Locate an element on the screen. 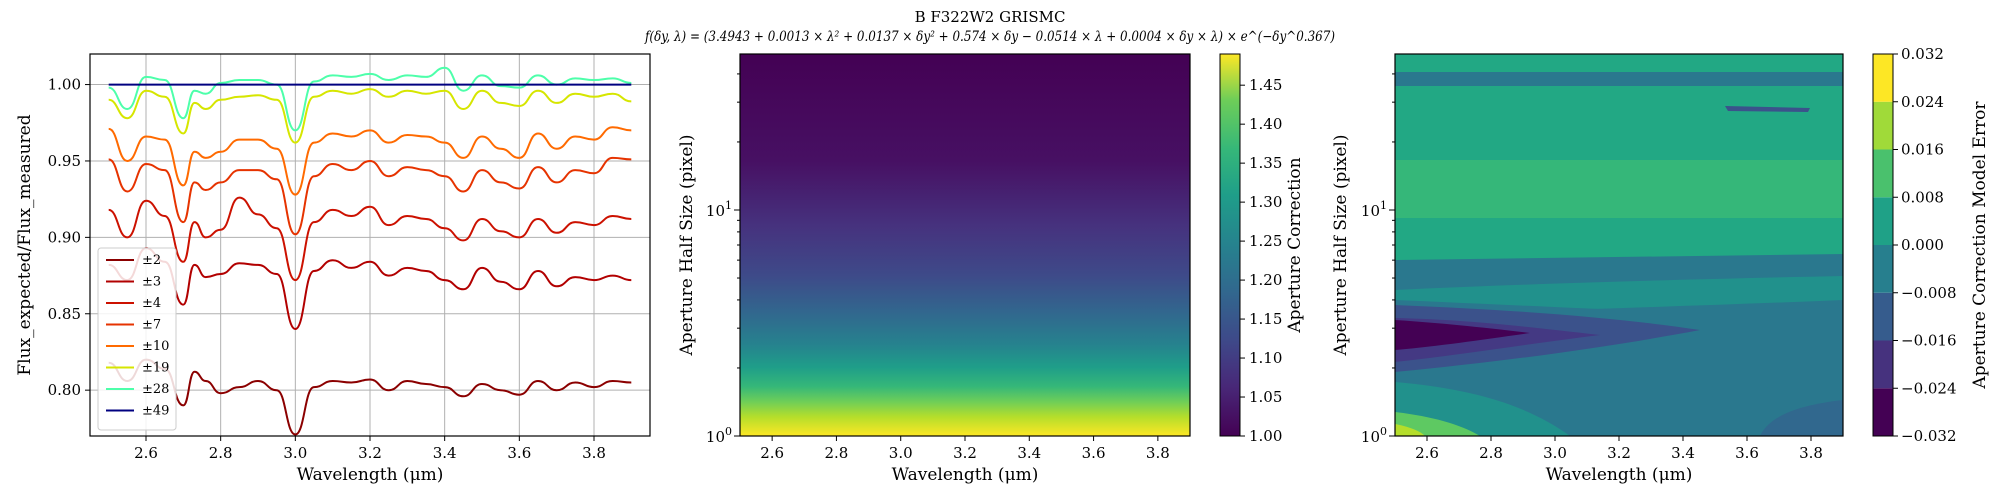 The width and height of the screenshot is (2000, 500). p1-x-tick-label: 3.6 is located at coordinates (519, 453).